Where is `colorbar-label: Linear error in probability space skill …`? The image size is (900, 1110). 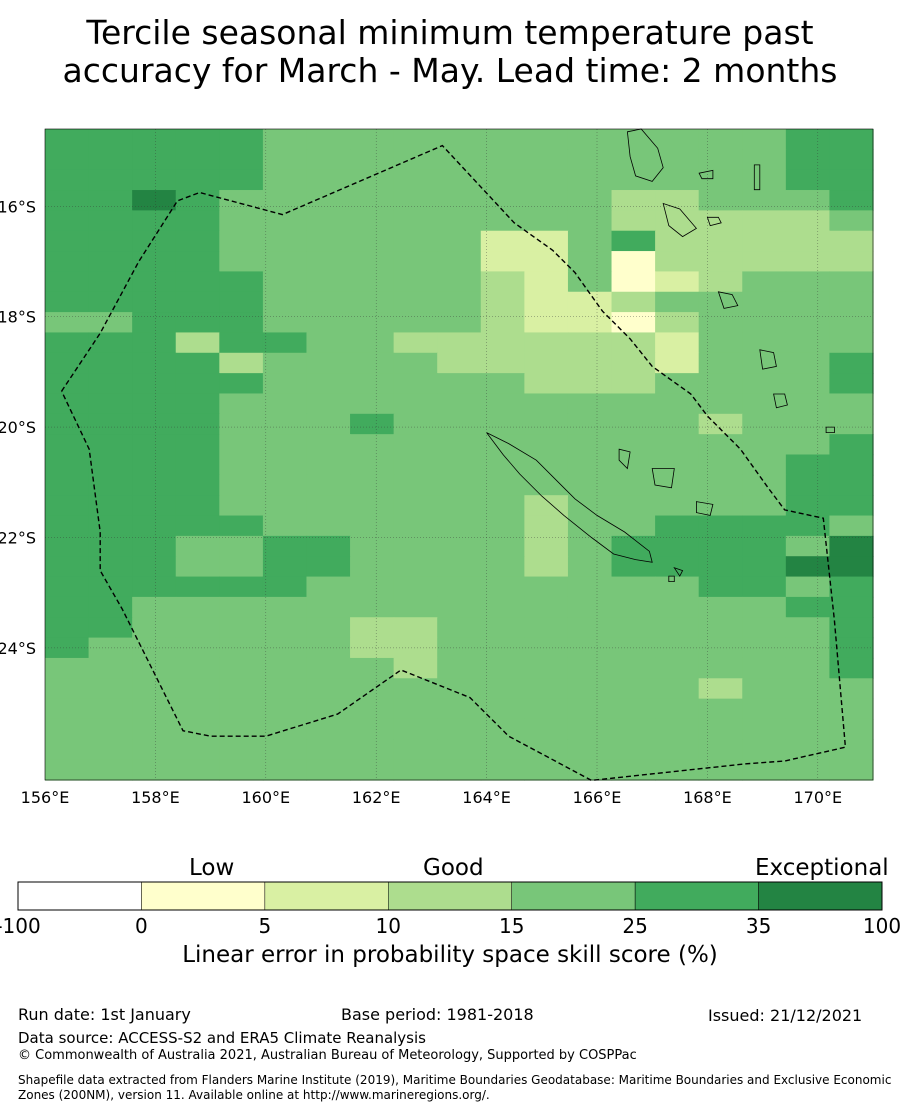
colorbar-label: Linear error in probability space skill … is located at coordinates (450, 955).